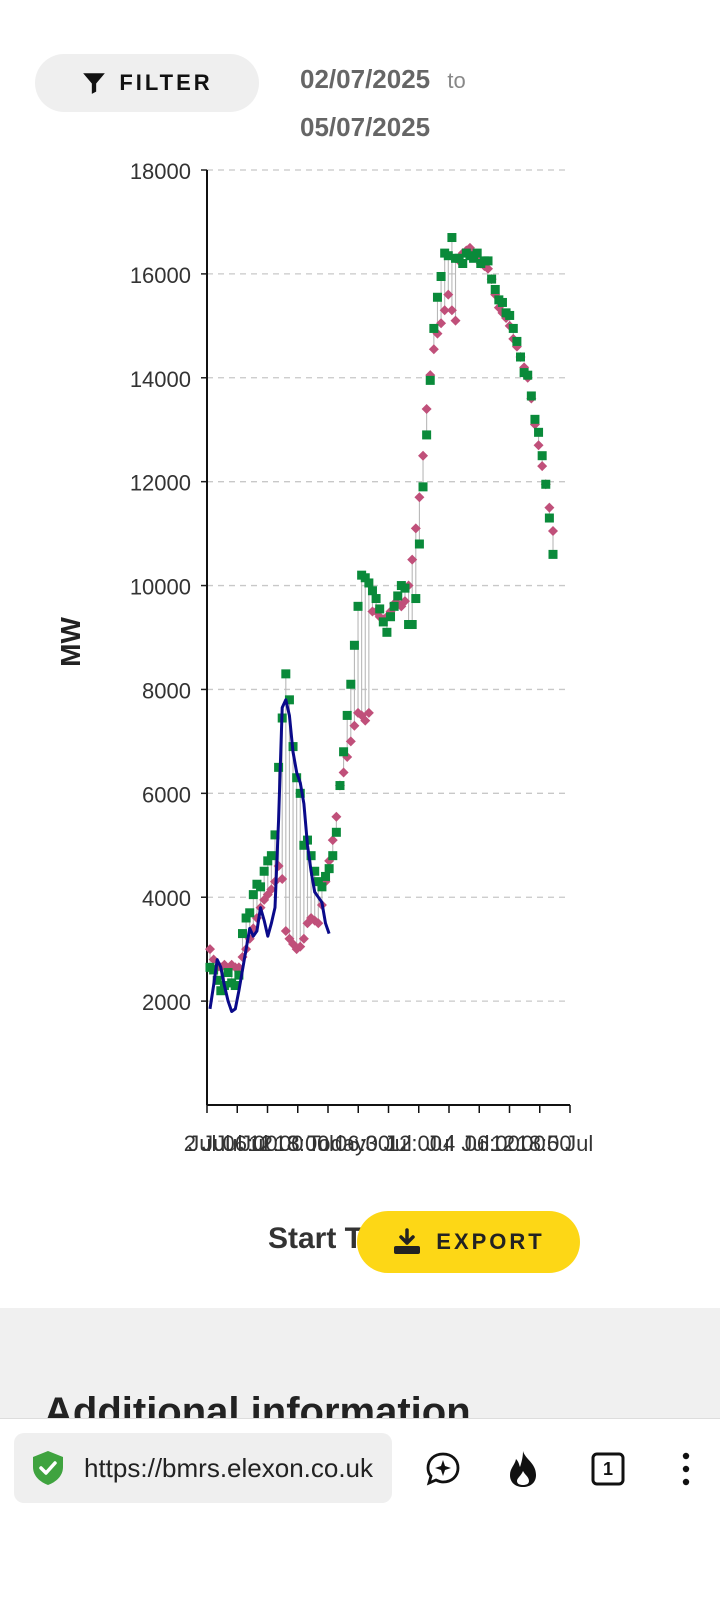 The height and width of the screenshot is (1600, 720). Describe the element at coordinates (388, 1143) in the screenshot. I see `x-tick-label: 3 Jul` at that location.